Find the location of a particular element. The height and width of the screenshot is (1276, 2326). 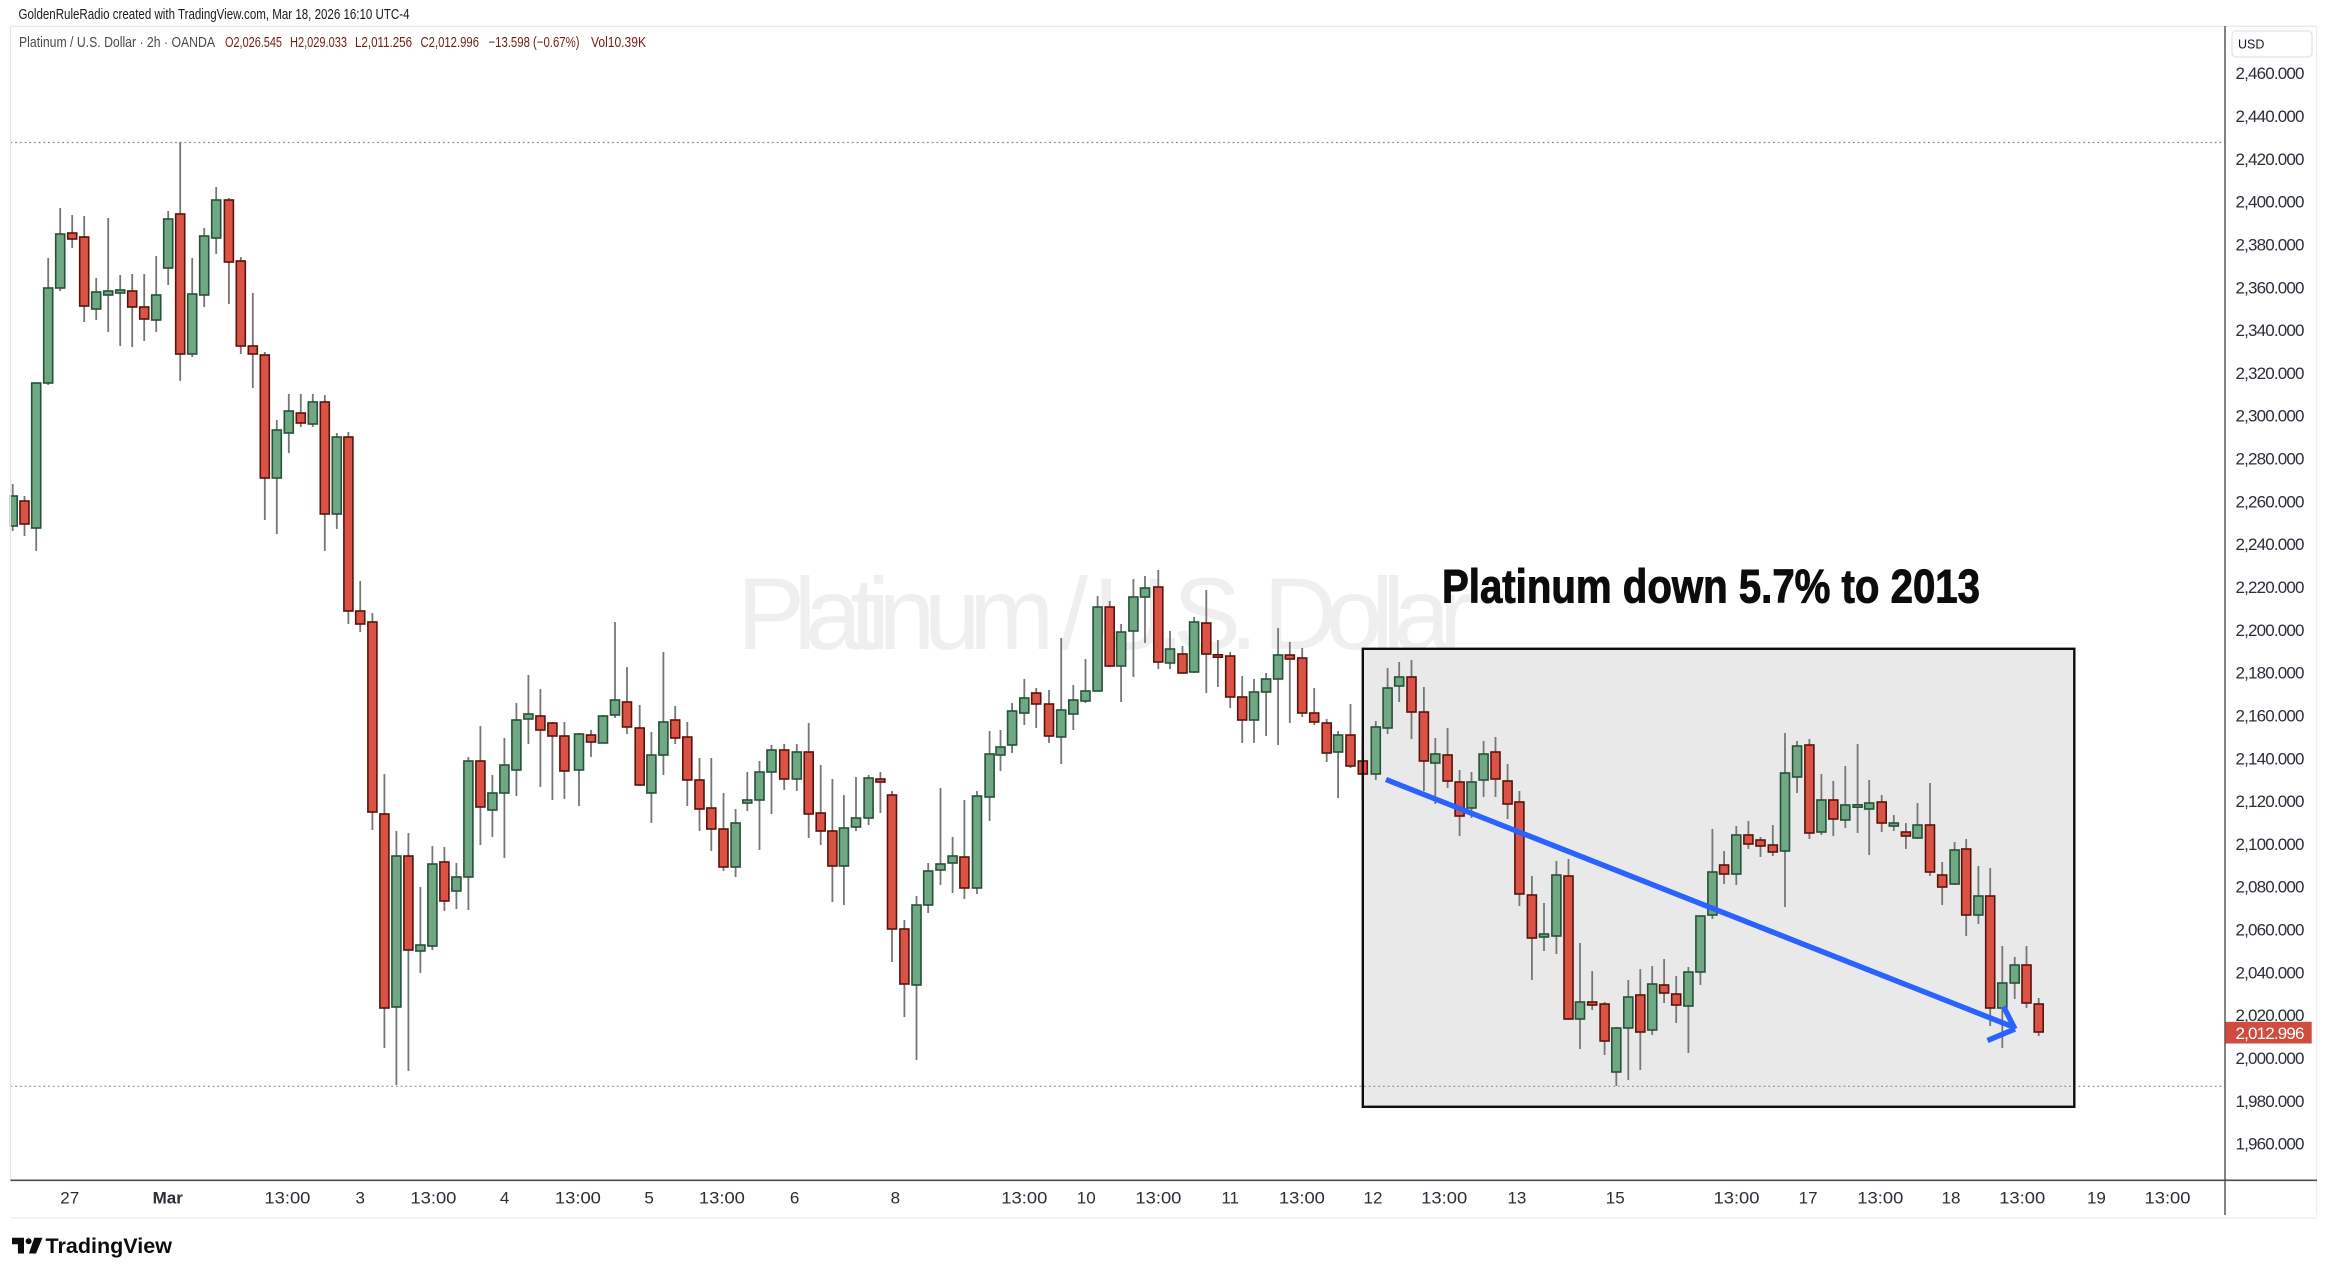

svg-text: L2,011.256 is located at coordinates (383, 43).